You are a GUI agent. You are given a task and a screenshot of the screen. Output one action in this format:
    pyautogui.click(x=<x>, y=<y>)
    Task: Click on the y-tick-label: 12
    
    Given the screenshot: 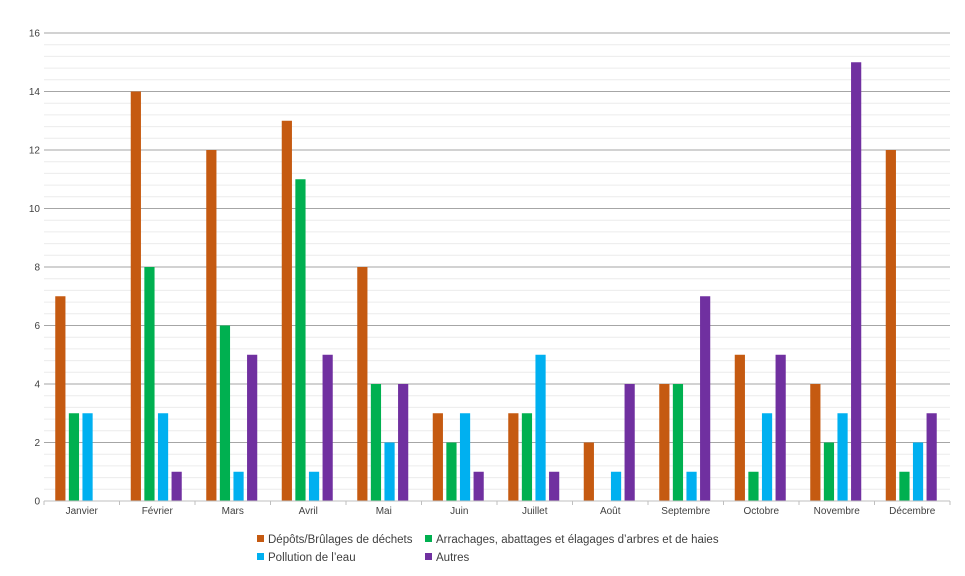 What is the action you would take?
    pyautogui.click(x=35, y=151)
    